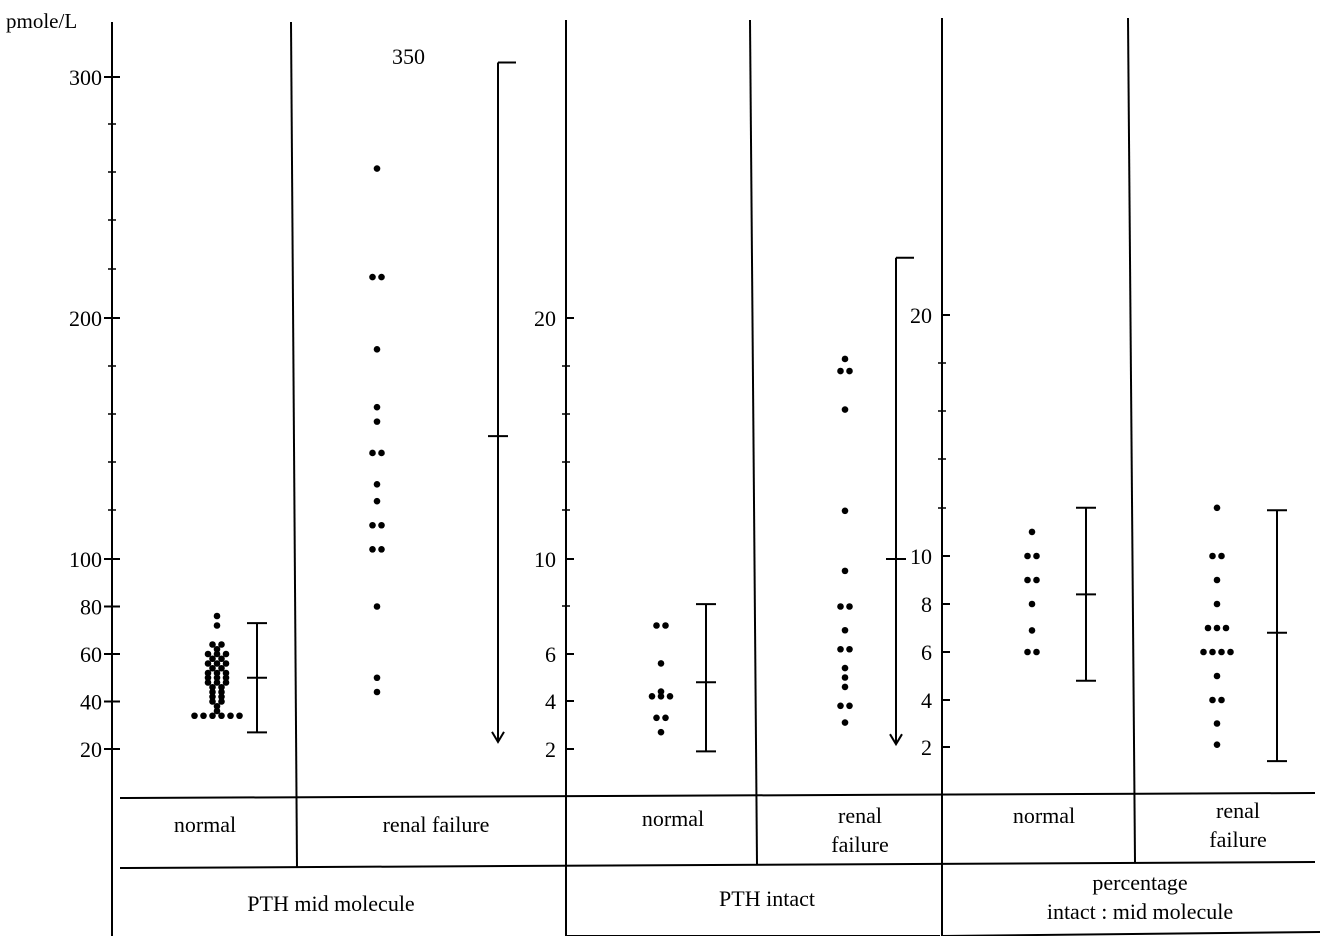 The image size is (1325, 936). I want to click on y-tick-label: 300, so click(85, 77).